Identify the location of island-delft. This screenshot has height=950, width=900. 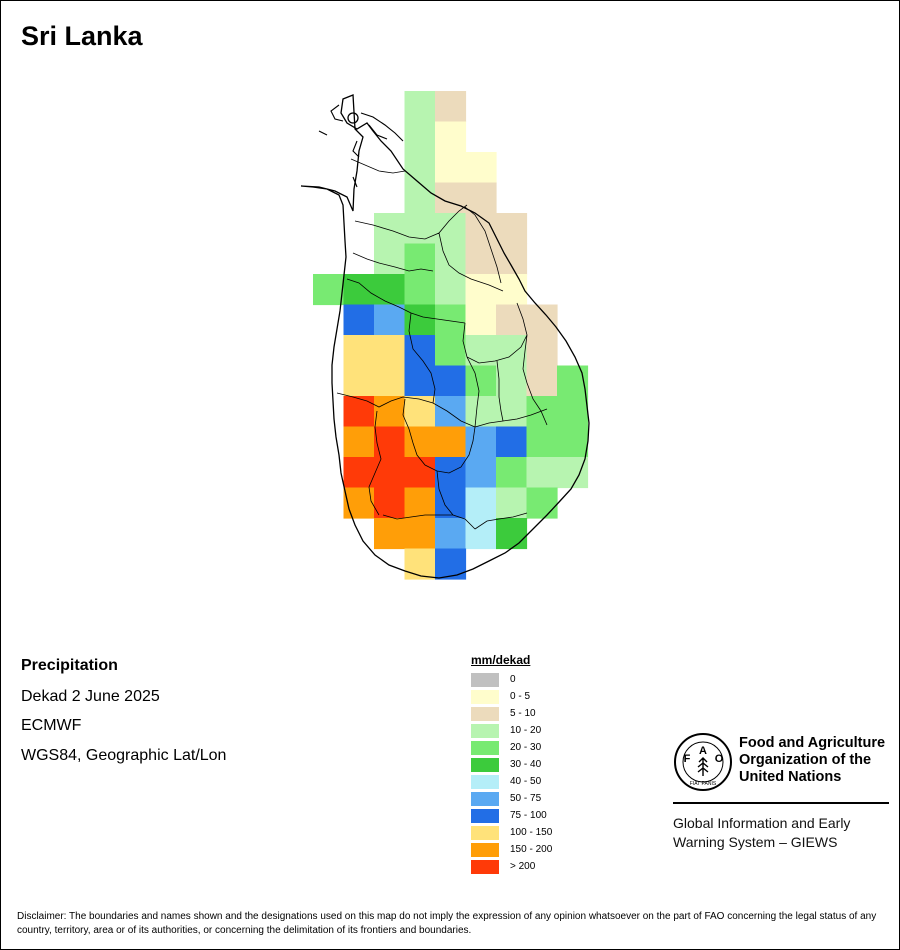
(353, 118).